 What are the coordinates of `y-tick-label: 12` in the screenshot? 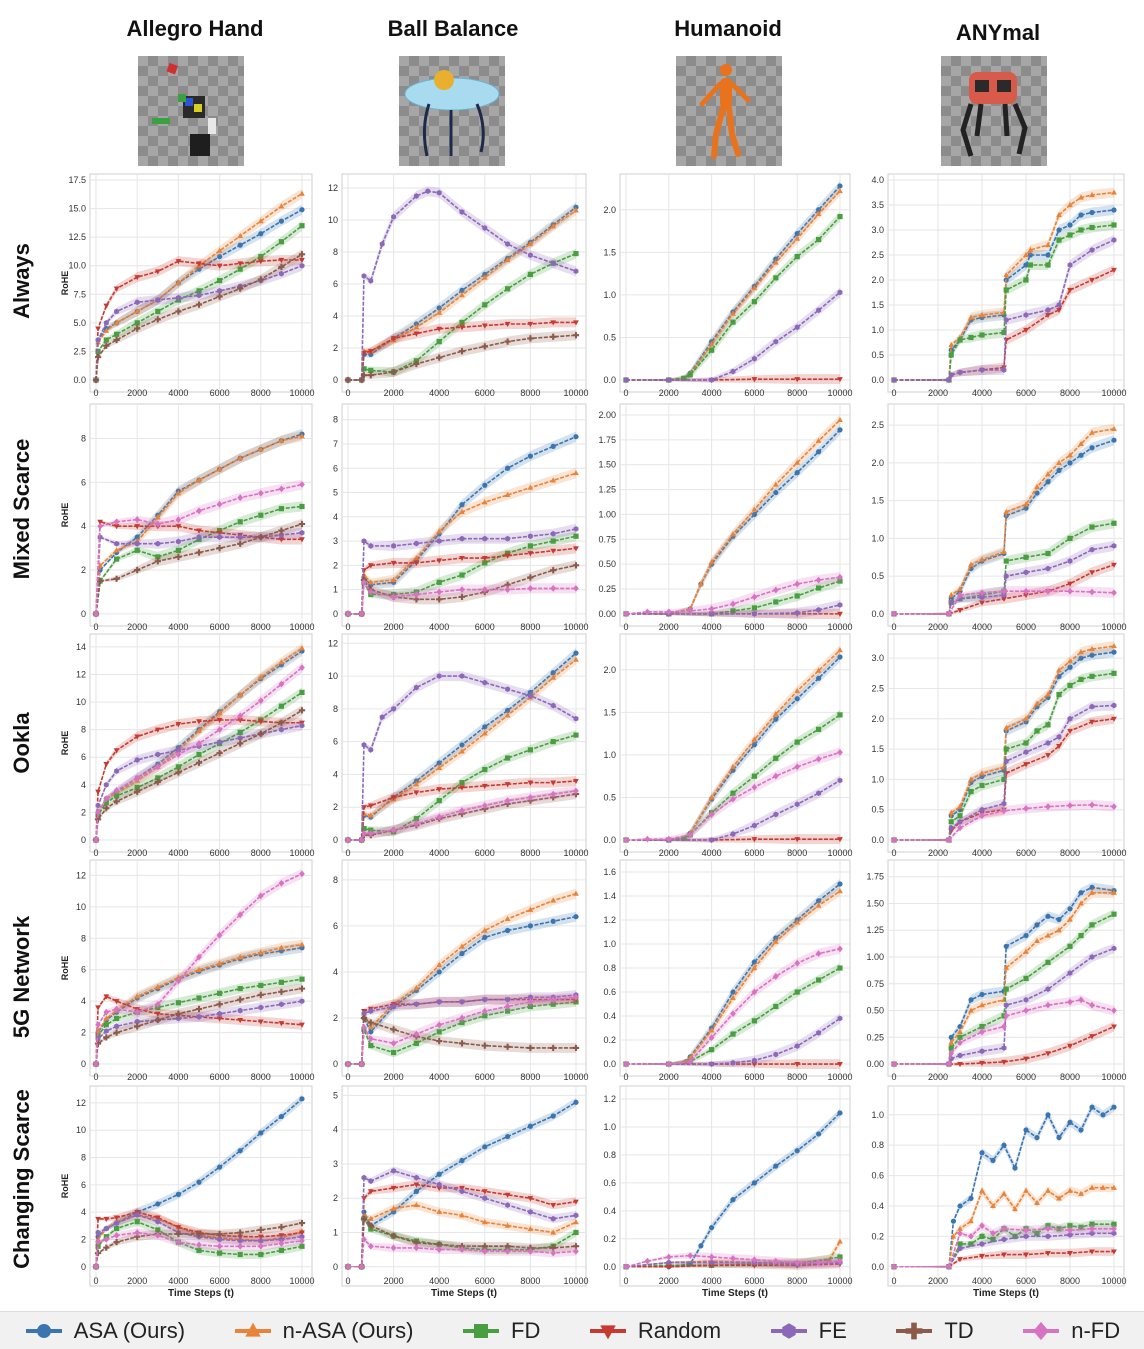 It's located at (81, 1103).